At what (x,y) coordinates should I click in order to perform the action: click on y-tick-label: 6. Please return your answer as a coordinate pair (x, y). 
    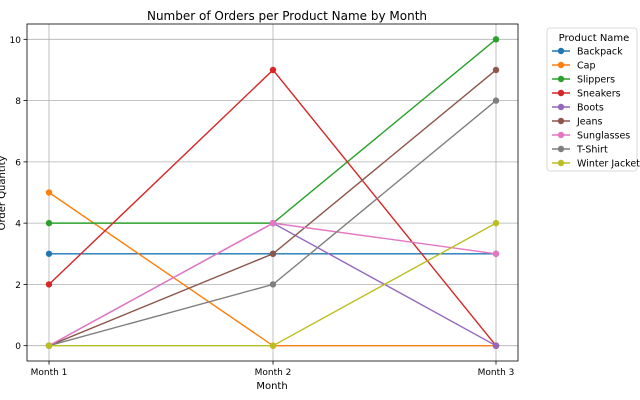
    Looking at the image, I should click on (18, 163).